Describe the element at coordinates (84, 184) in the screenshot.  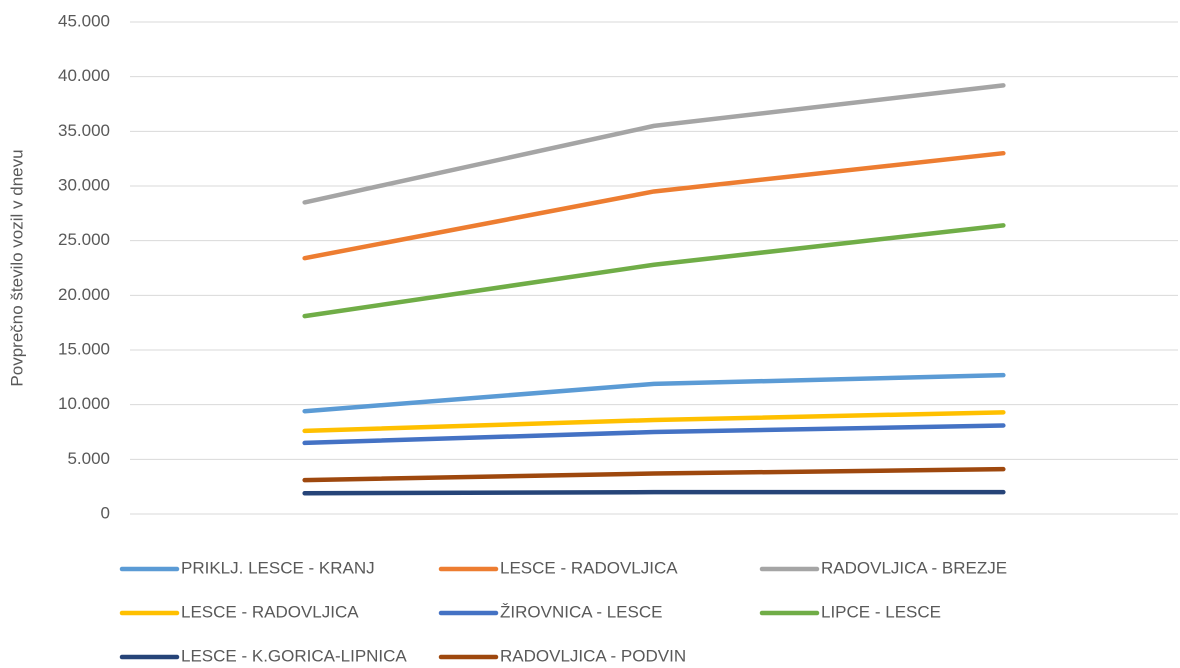
I see `y-tick-label: 30.000` at that location.